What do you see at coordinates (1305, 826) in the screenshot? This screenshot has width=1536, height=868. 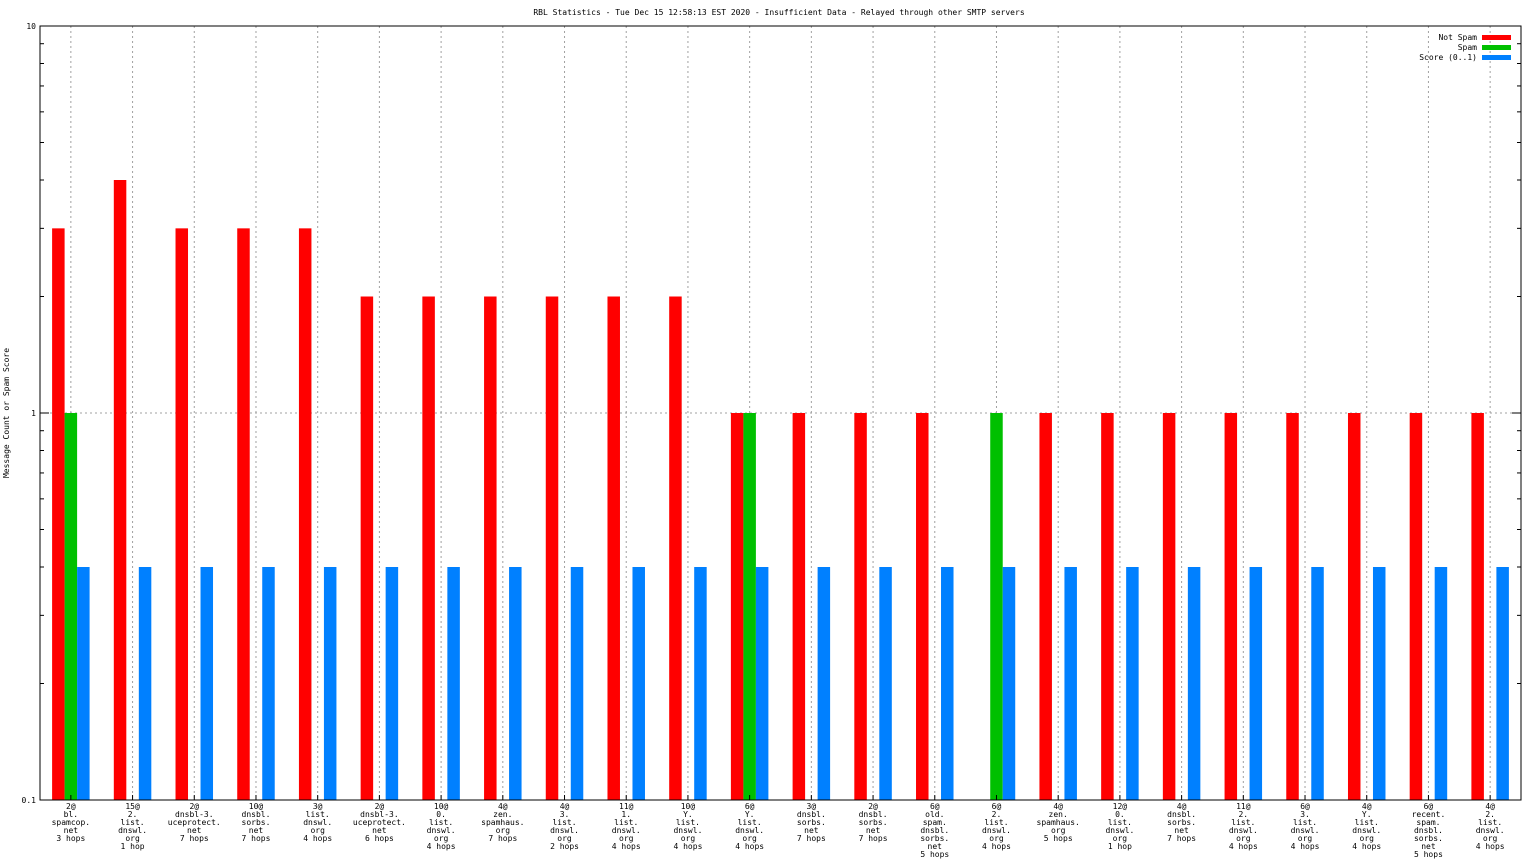 I see `x-tick-label: 6@ 3. list. dnswl. org 4 hops` at bounding box center [1305, 826].